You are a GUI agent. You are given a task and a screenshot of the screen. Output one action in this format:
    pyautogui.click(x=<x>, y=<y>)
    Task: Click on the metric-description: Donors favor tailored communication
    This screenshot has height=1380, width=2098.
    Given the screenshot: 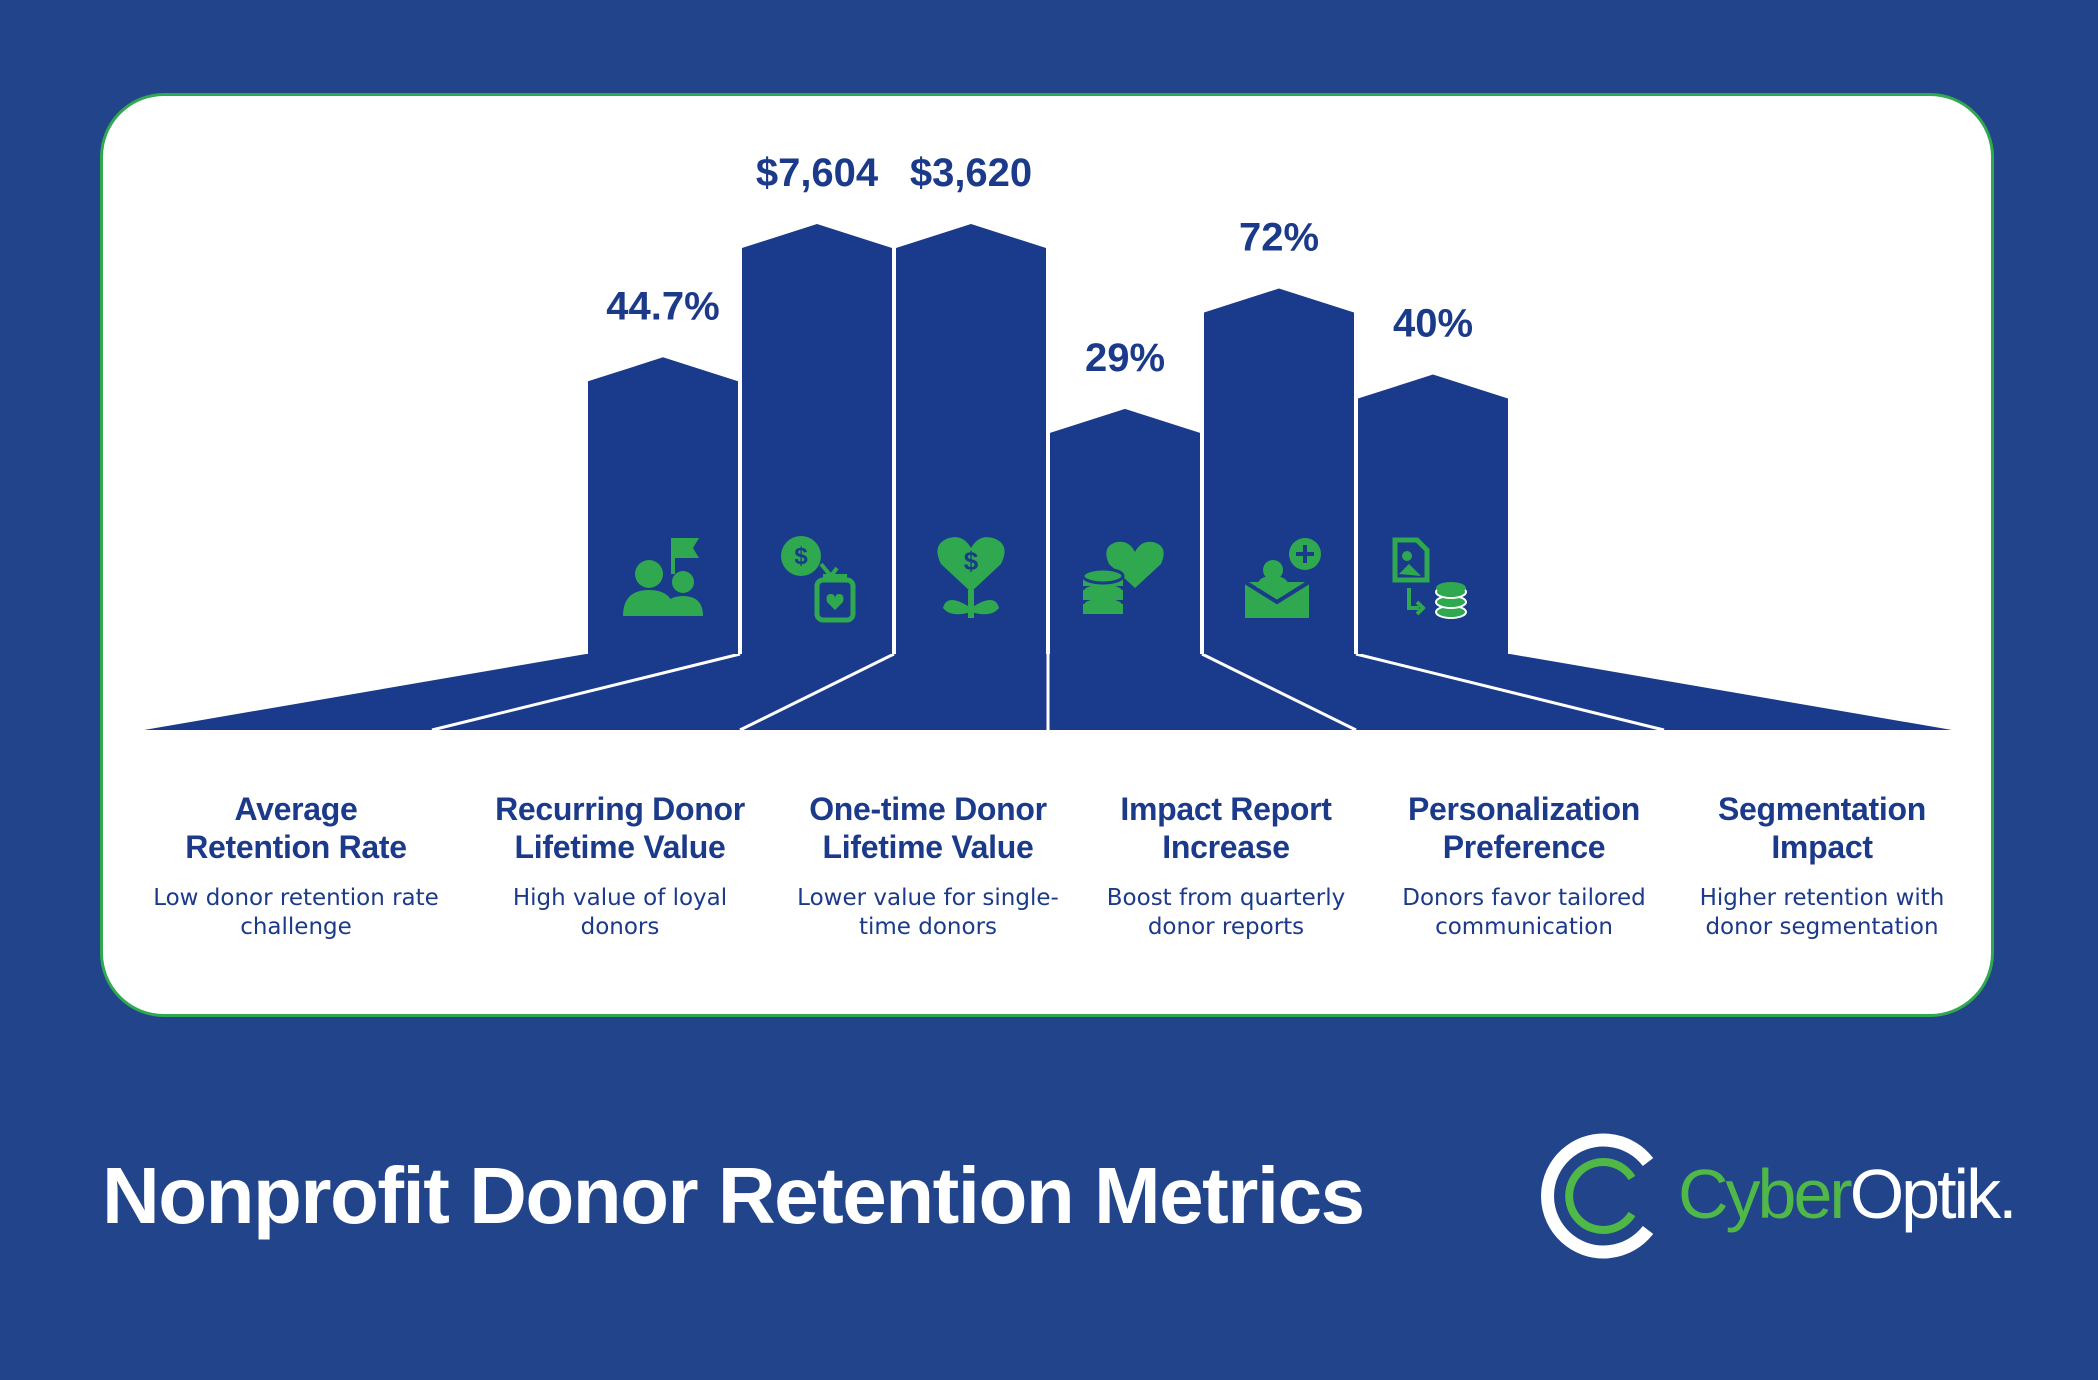 What is the action you would take?
    pyautogui.click(x=1524, y=913)
    